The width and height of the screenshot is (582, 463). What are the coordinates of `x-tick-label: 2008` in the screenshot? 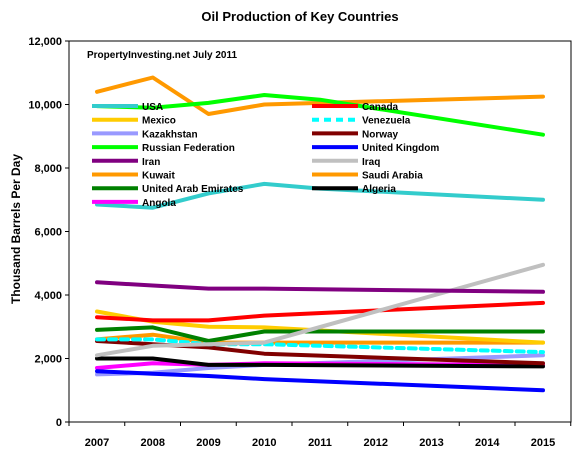 It's located at (153, 443).